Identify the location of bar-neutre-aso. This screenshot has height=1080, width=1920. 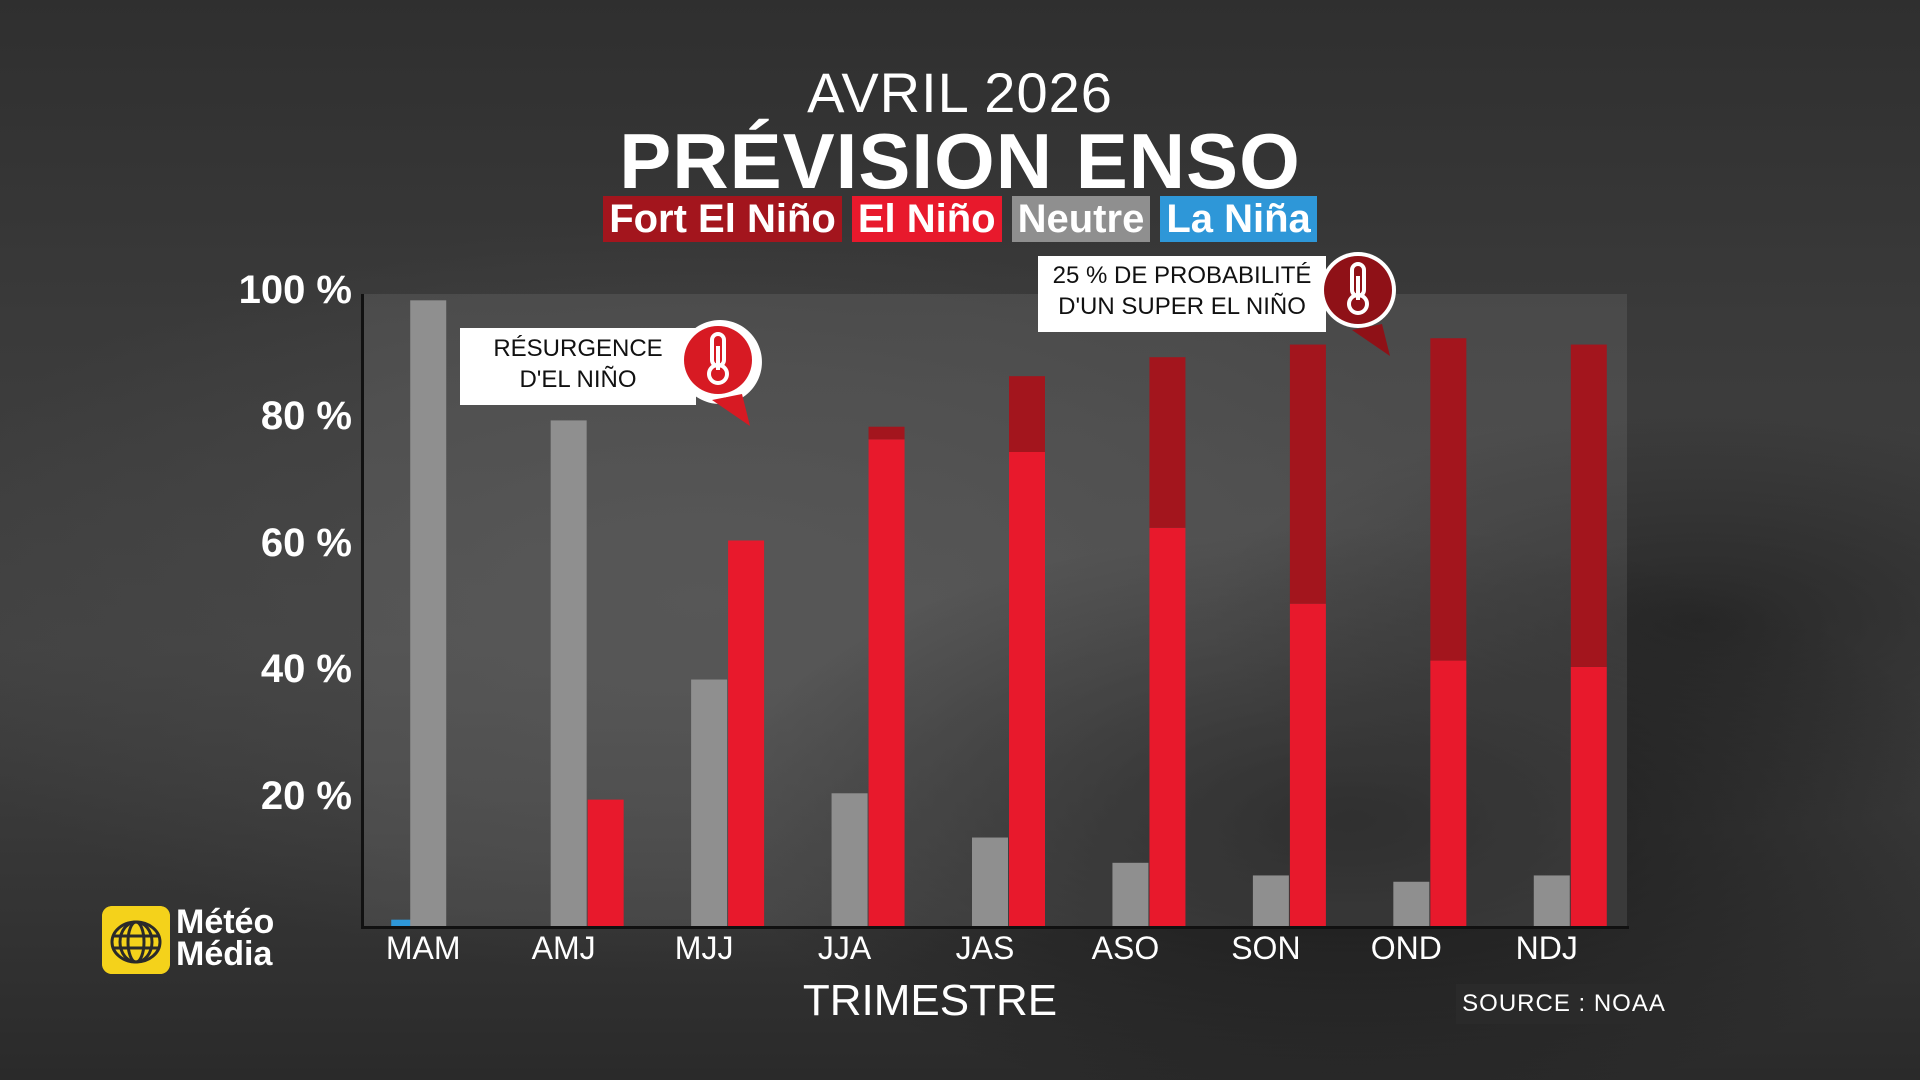
(1130, 894).